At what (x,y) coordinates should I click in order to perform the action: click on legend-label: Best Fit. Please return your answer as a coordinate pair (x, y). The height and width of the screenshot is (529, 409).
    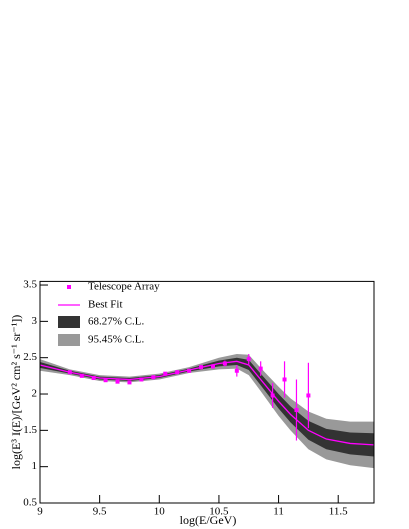
    Looking at the image, I should click on (105, 305).